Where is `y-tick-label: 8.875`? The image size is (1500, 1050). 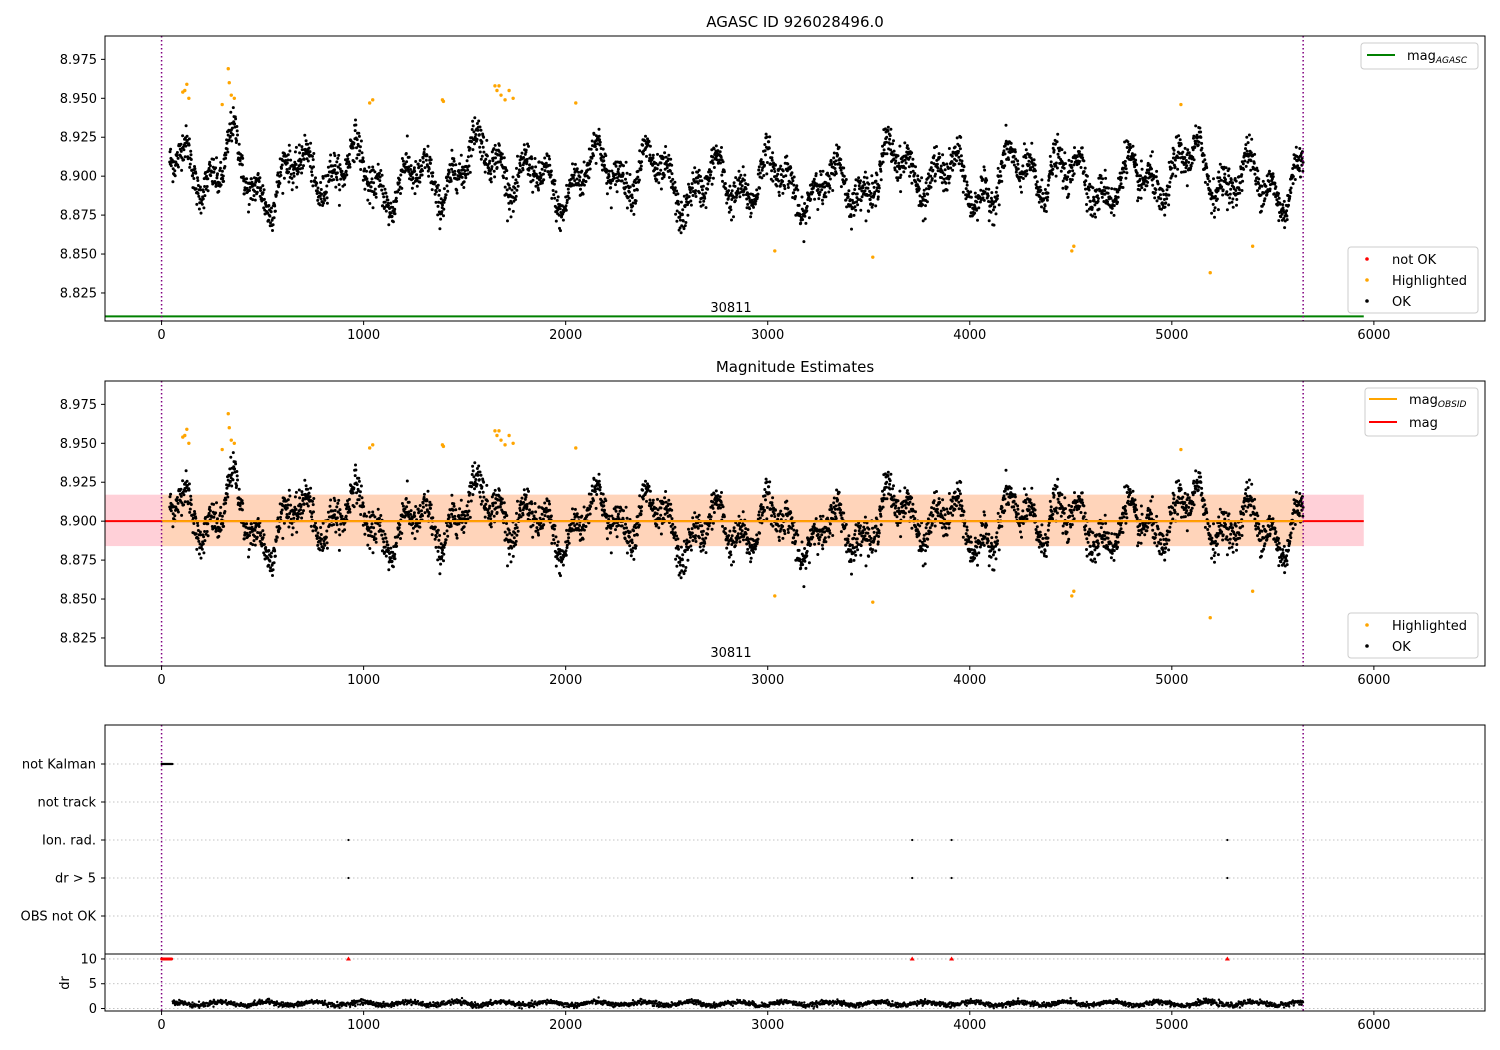
y-tick-label: 8.875 is located at coordinates (78, 216).